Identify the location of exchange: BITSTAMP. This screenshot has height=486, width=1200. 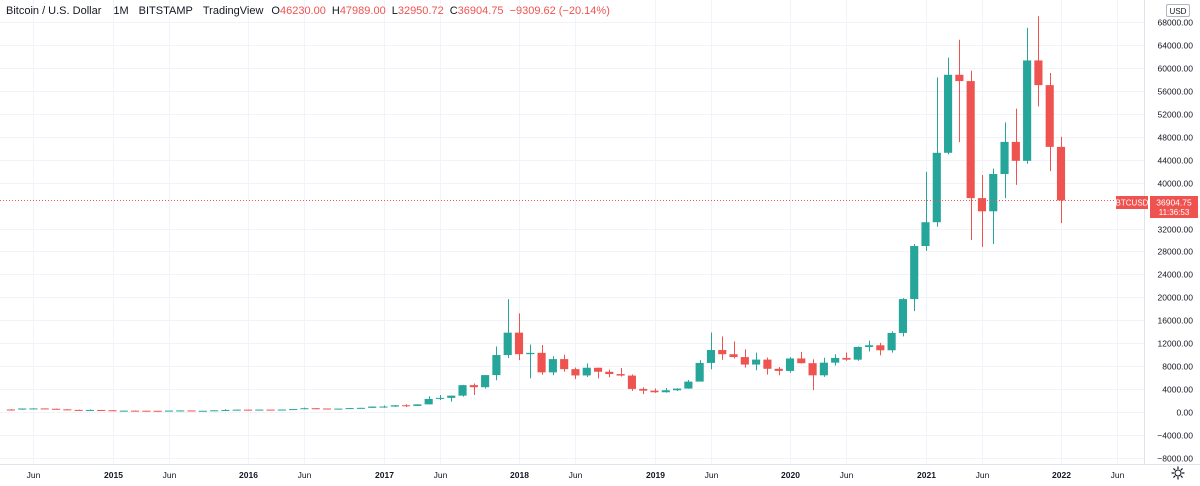
(165, 11).